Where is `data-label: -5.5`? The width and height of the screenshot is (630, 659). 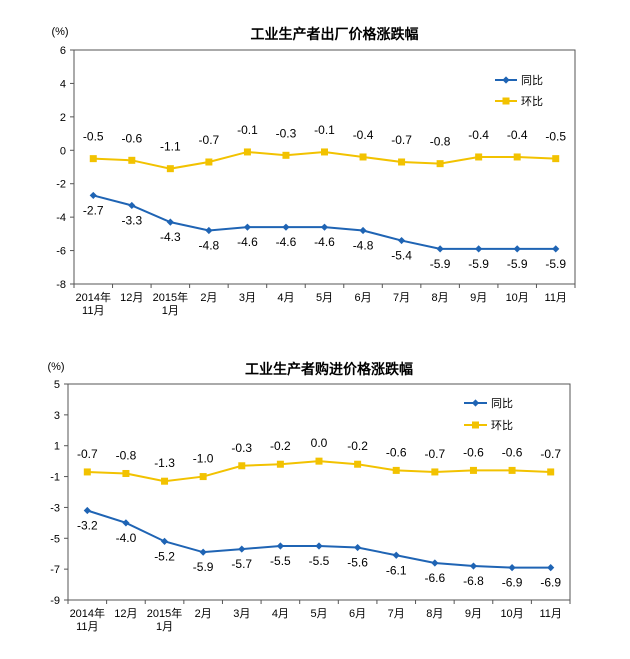 data-label: -5.5 is located at coordinates (319, 561).